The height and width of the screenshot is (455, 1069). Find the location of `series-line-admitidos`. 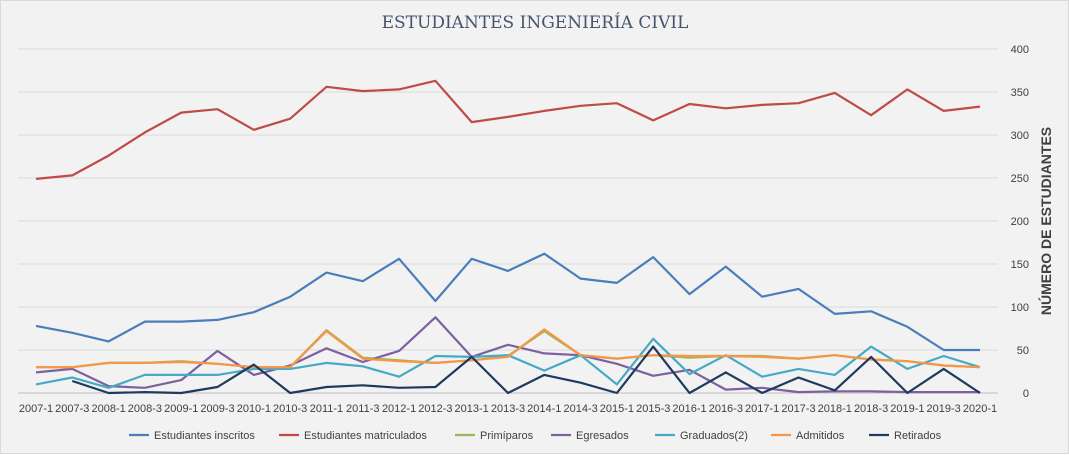

series-line-admitidos is located at coordinates (508, 348).